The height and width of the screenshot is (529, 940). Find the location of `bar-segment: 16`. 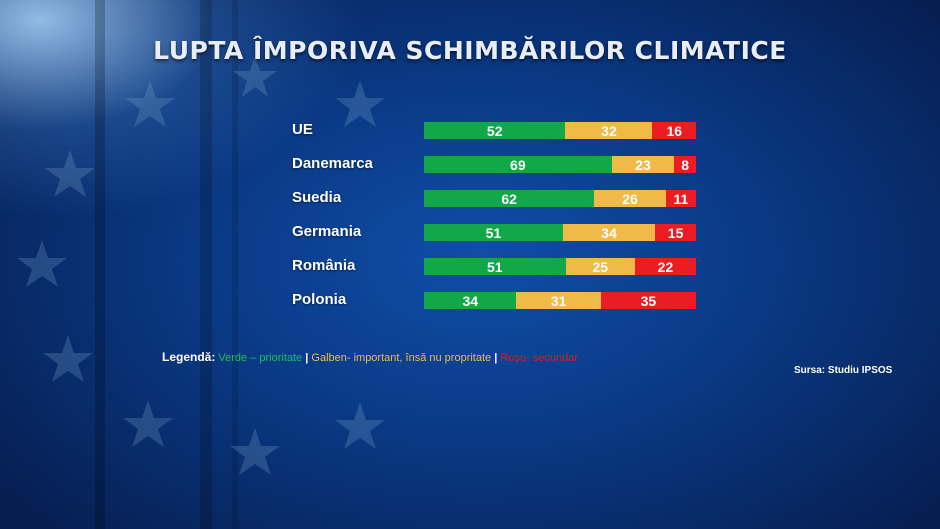

bar-segment: 16 is located at coordinates (674, 130).